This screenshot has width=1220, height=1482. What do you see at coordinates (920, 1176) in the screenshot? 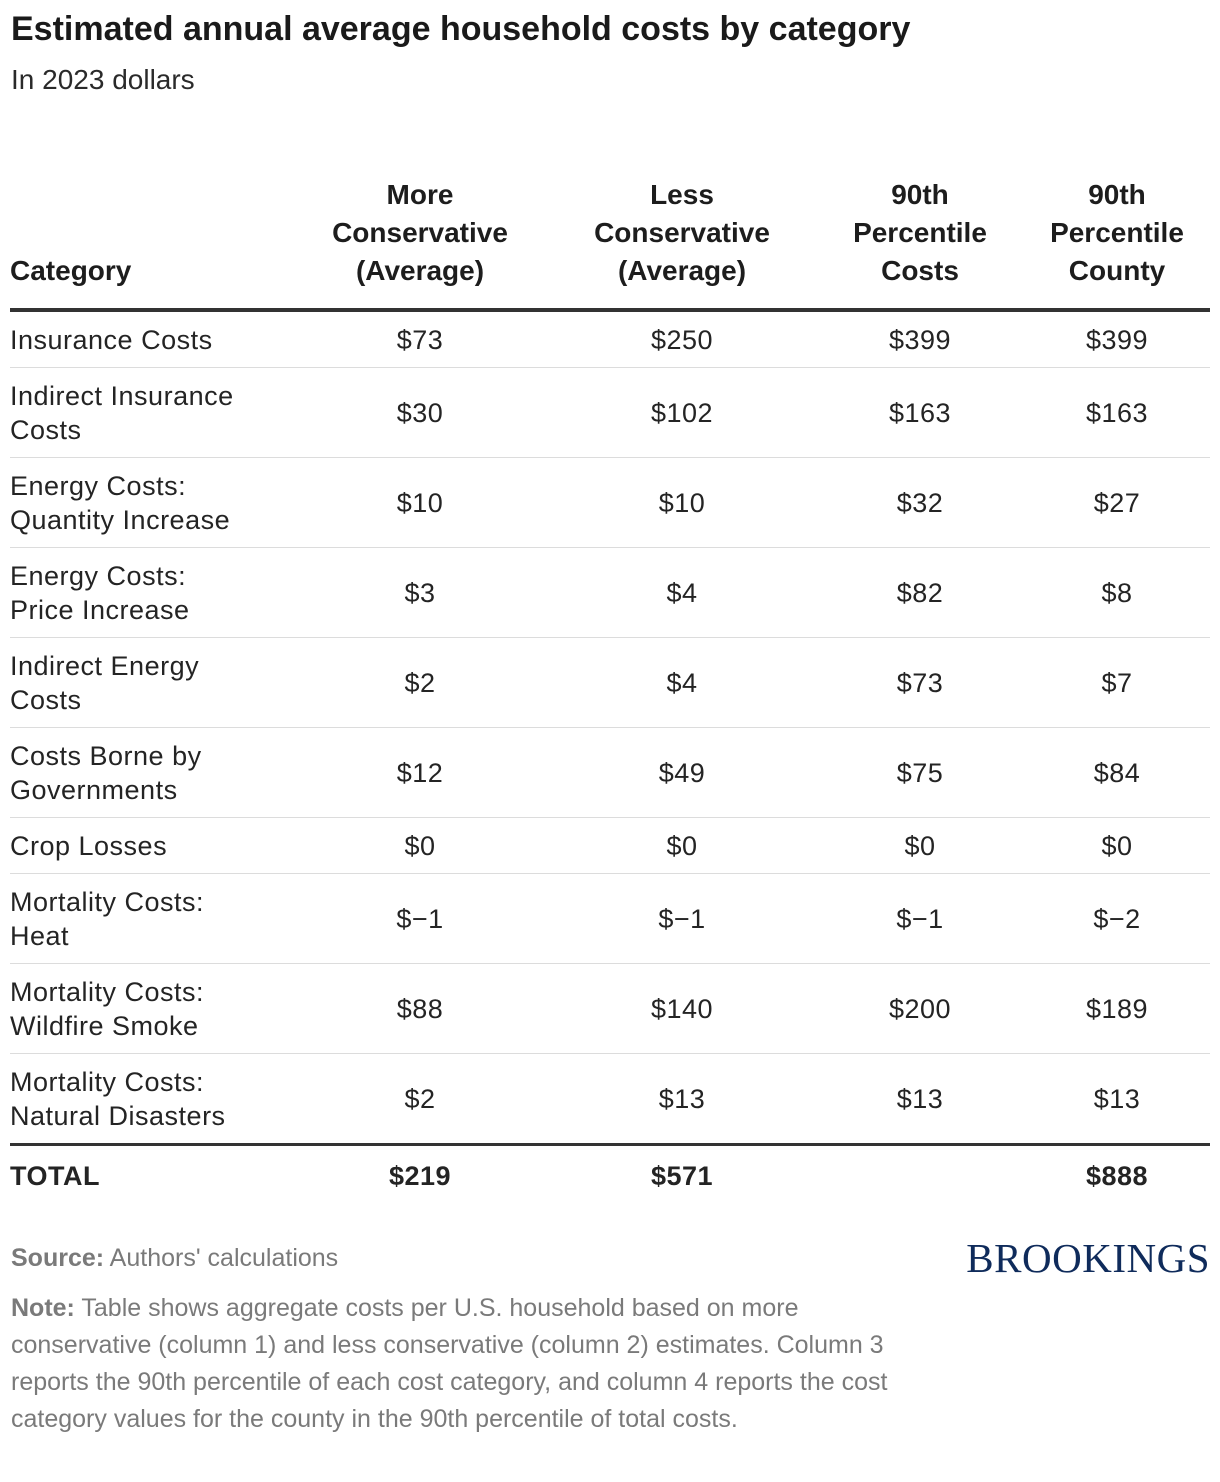
I see `total-value-cell` at bounding box center [920, 1176].